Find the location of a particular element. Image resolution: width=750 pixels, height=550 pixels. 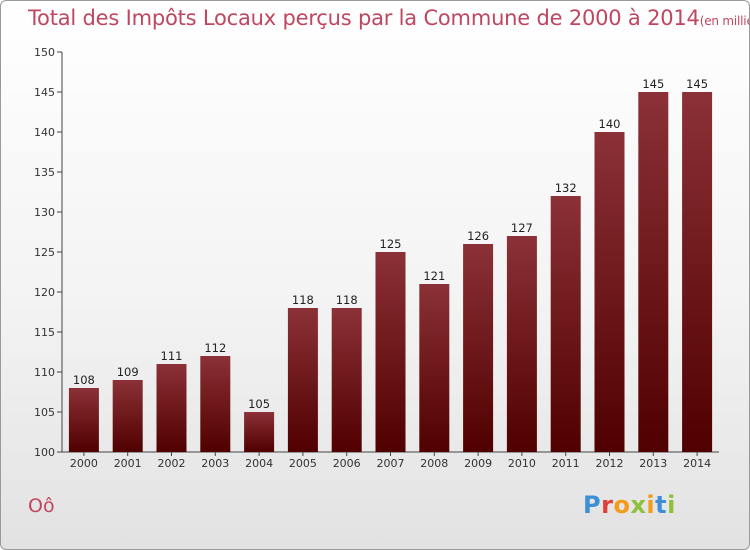

y-tick-label: 115 is located at coordinates (44, 332).